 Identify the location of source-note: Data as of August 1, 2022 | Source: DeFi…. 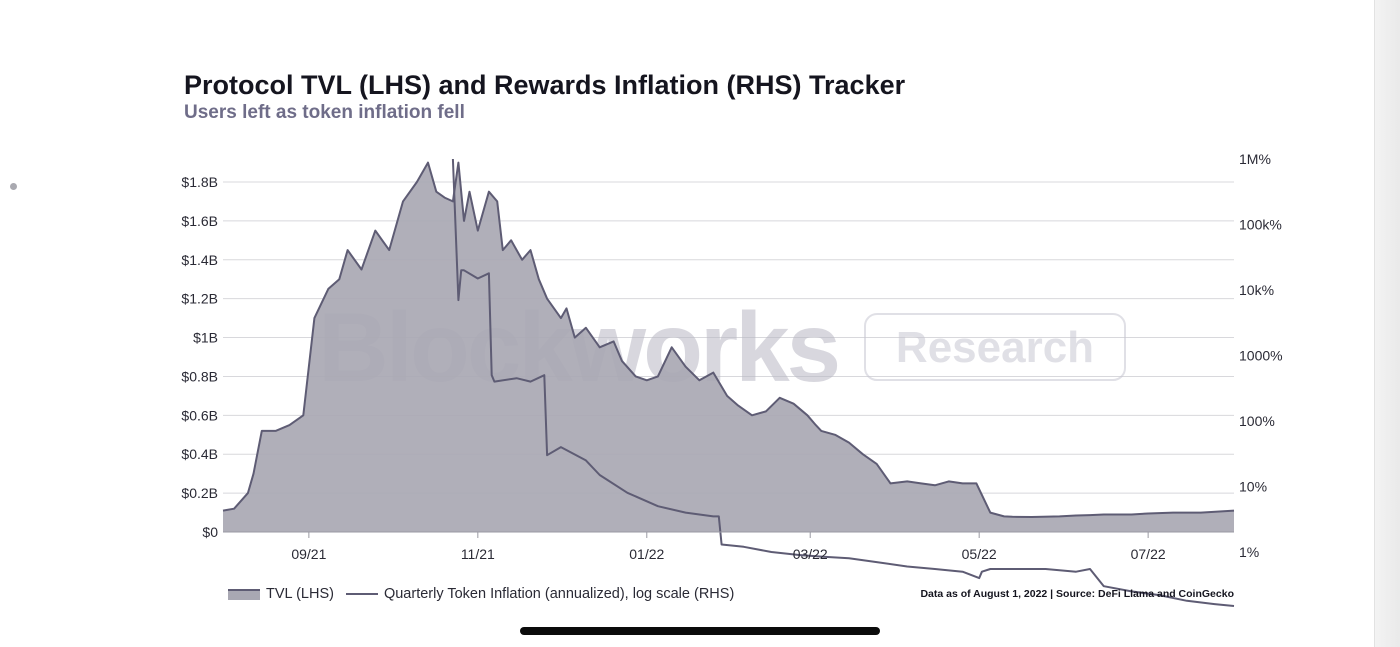
(1077, 594).